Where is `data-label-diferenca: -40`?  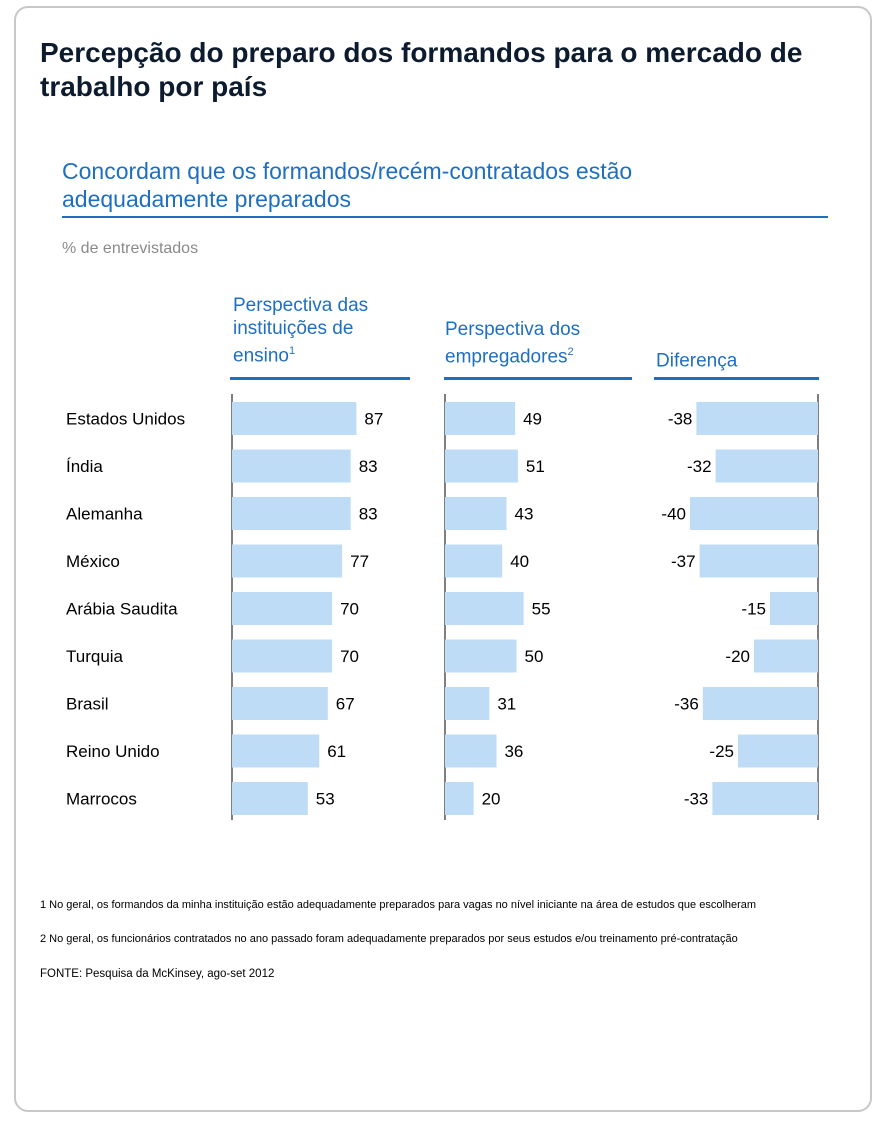
data-label-diferenca: -40 is located at coordinates (673, 514).